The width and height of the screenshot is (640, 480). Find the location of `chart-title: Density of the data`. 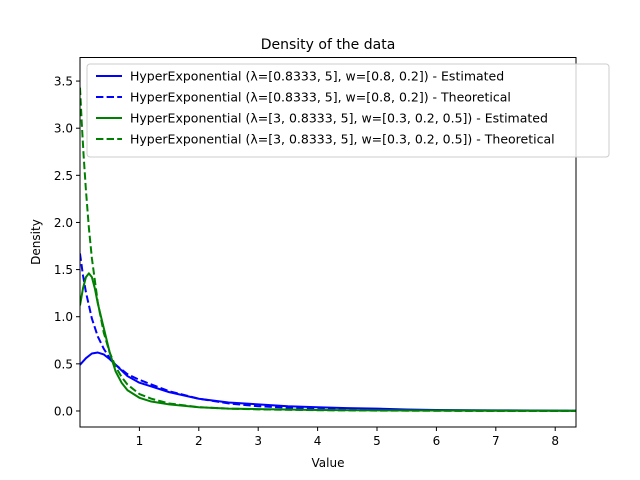

chart-title: Density of the data is located at coordinates (328, 45).